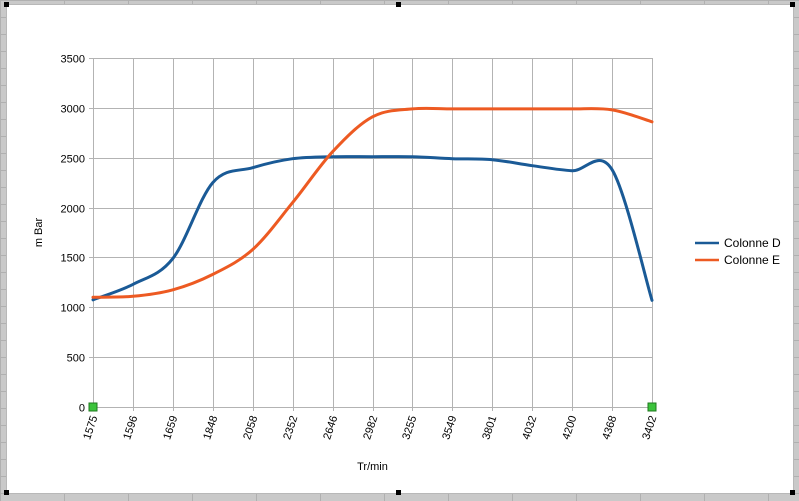 The width and height of the screenshot is (799, 501). Describe the element at coordinates (330, 427) in the screenshot. I see `x-tick-label: 2646` at that location.